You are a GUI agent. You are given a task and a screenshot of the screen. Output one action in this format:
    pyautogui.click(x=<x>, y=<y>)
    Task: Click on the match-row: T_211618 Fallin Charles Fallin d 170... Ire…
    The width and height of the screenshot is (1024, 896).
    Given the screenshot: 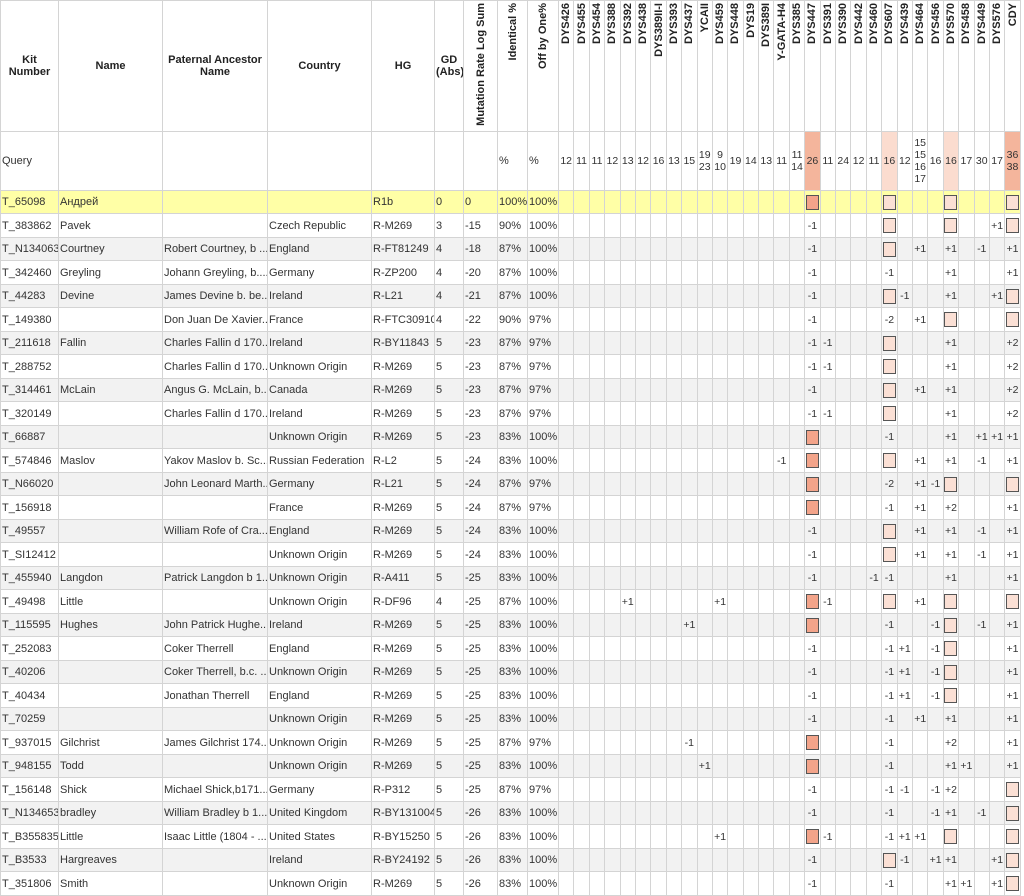 What is the action you would take?
    pyautogui.click(x=510, y=343)
    